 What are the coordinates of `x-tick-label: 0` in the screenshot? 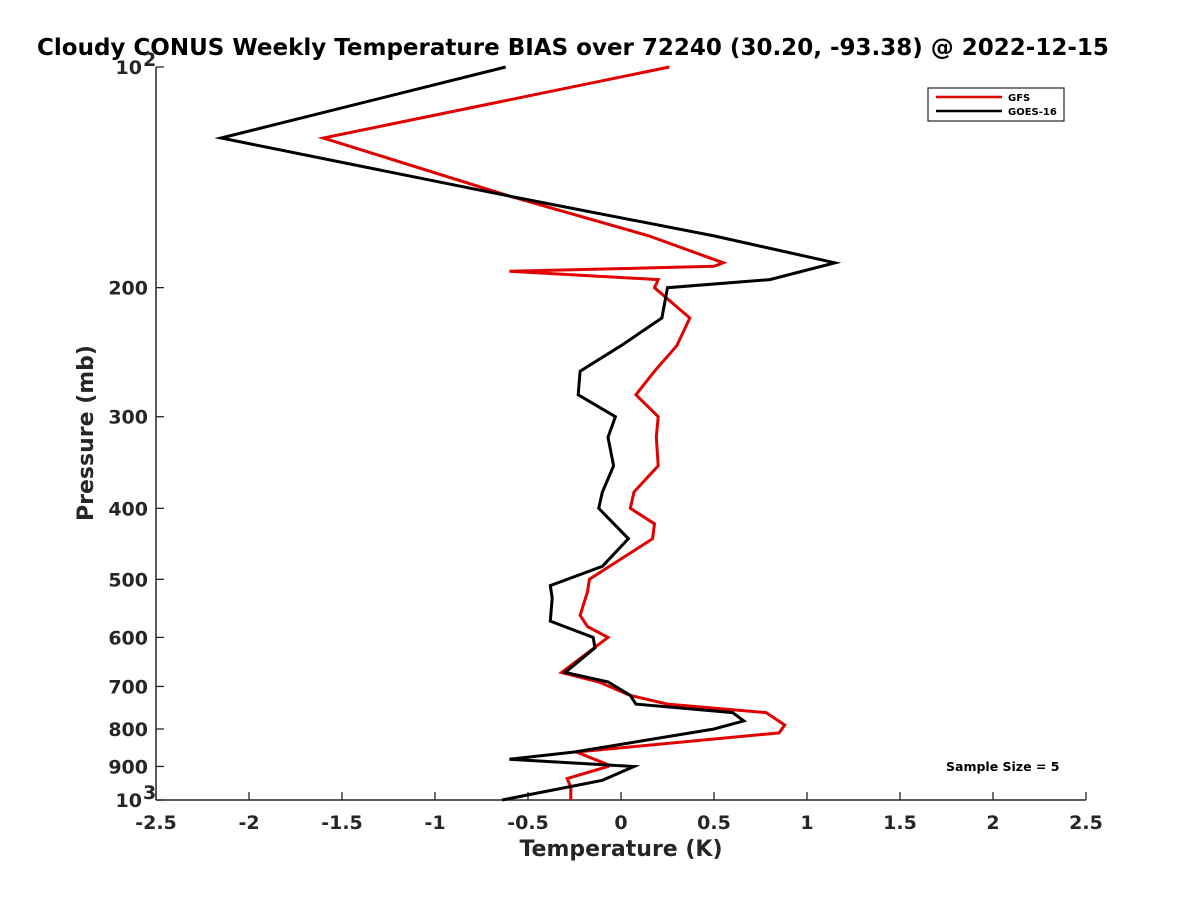 It's located at (620, 823).